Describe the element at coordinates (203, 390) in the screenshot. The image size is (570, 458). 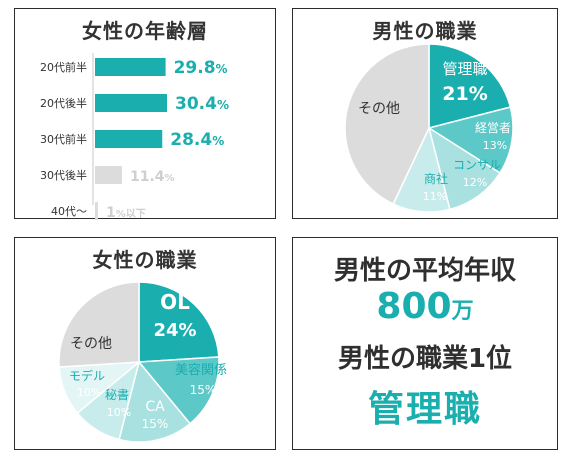
I see `pie-value-beauty: 15%` at that location.